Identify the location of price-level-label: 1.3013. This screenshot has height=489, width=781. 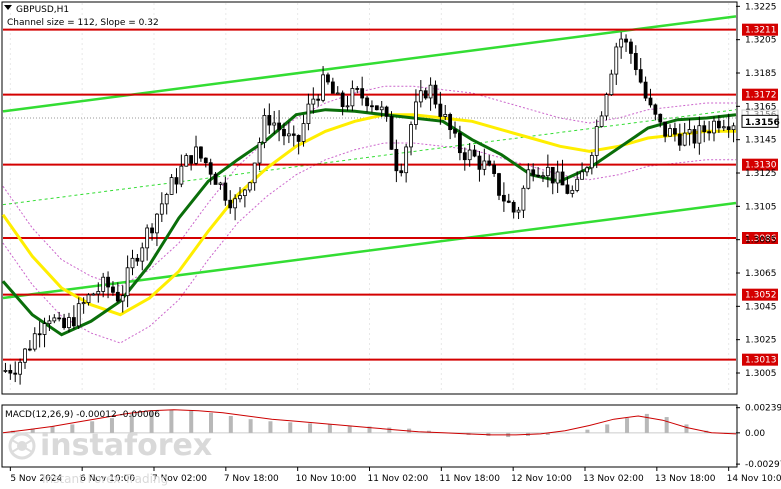
(761, 361).